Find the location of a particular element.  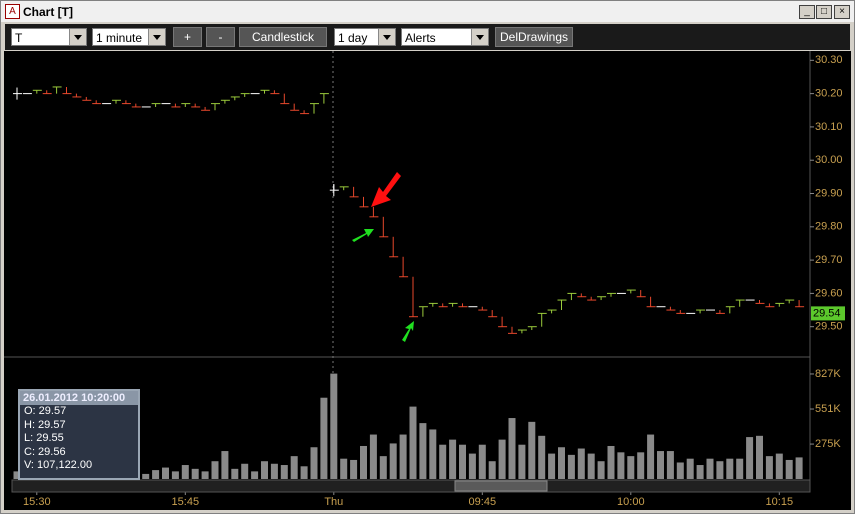

zoom-in-button: + is located at coordinates (187, 37).